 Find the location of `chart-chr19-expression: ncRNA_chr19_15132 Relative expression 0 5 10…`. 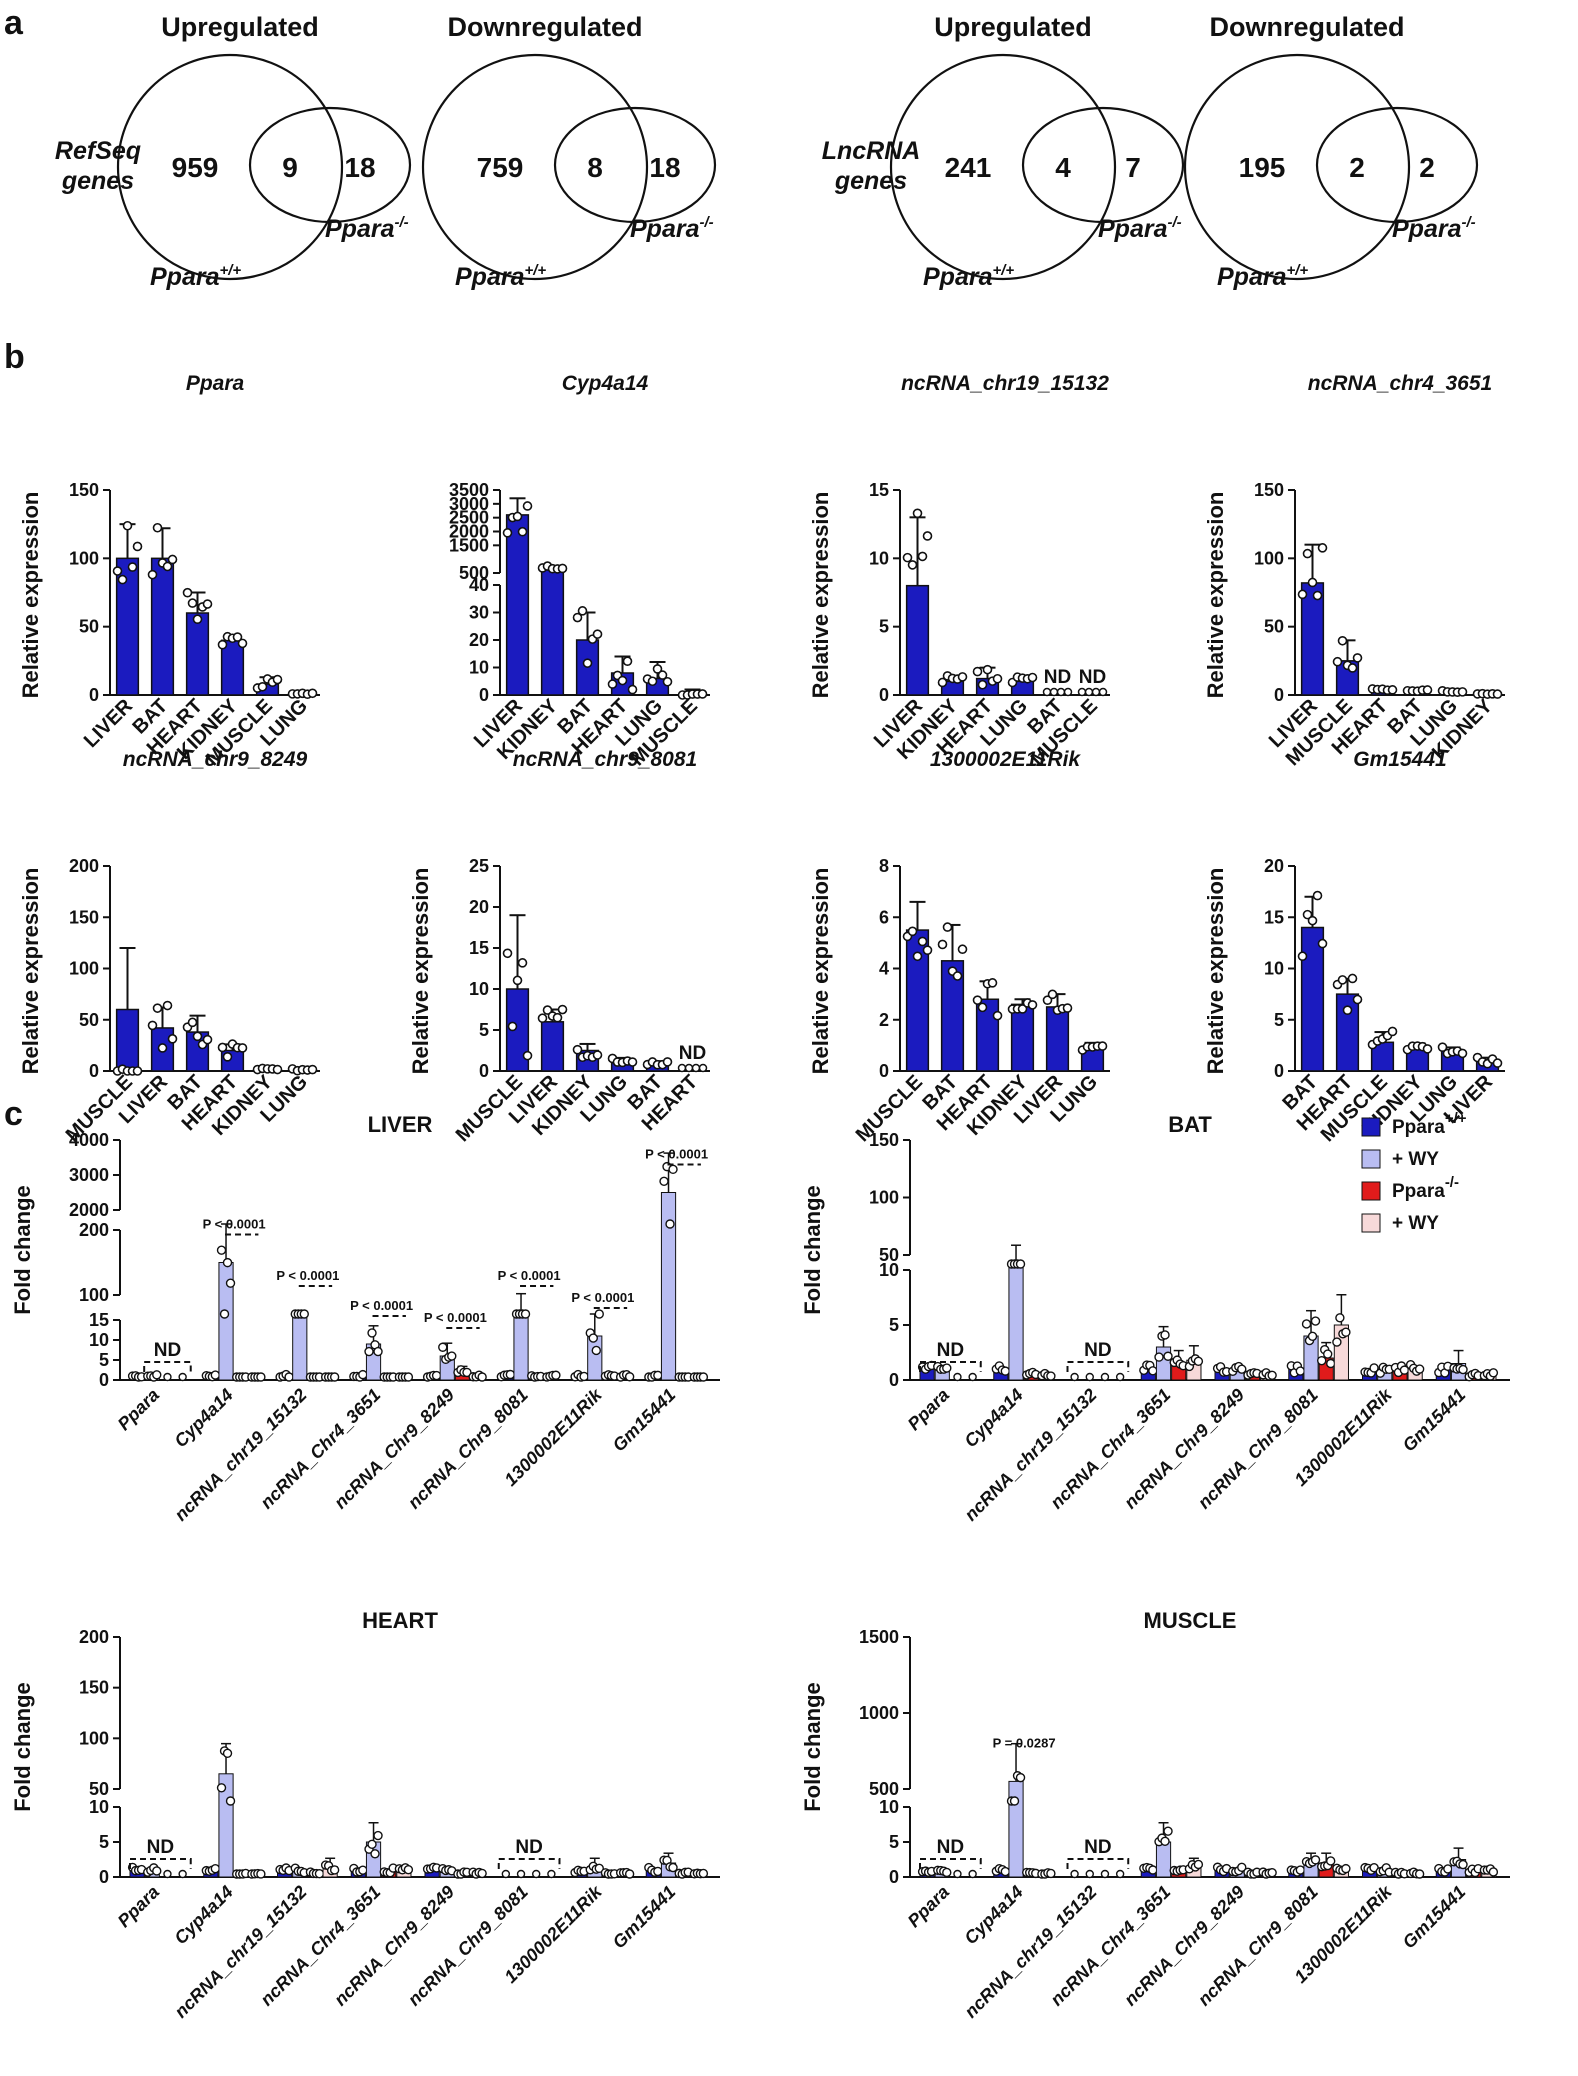

chart-chr19-expression: ncRNA_chr19_15132 Relative expression 0 5 10… is located at coordinates (959, 571).